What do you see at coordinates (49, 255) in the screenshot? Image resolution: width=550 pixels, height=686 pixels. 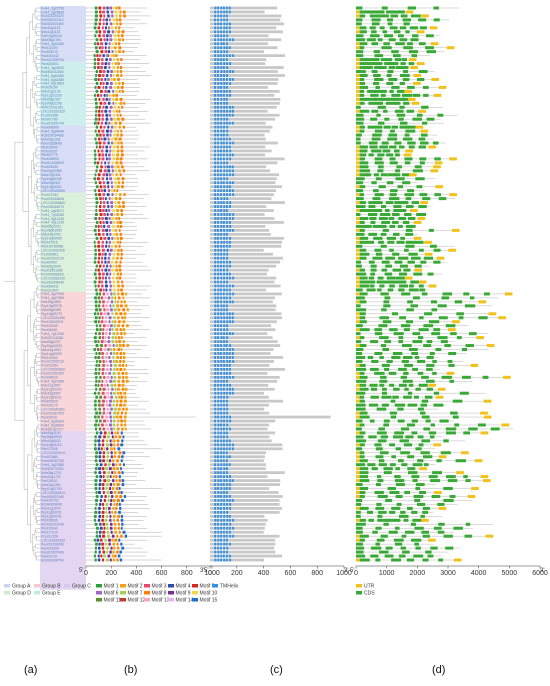 I see `gene-label: Pco030461` at bounding box center [49, 255].